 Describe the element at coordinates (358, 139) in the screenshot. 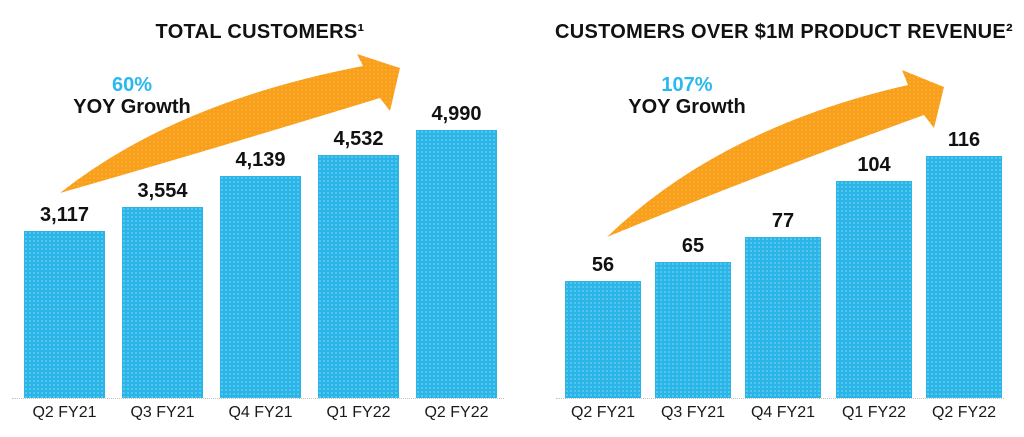

I see `bar-value-label: 4,532` at that location.